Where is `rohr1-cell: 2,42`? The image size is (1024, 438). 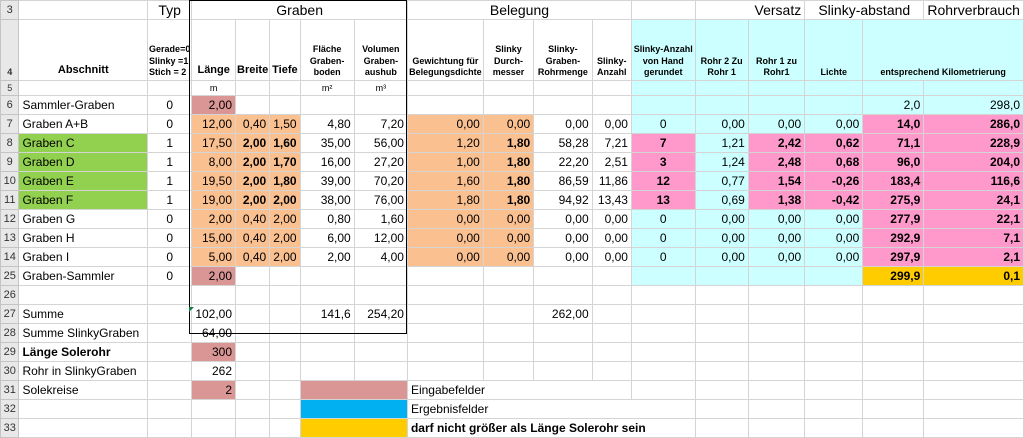
rohr1-cell: 2,42 is located at coordinates (776, 143).